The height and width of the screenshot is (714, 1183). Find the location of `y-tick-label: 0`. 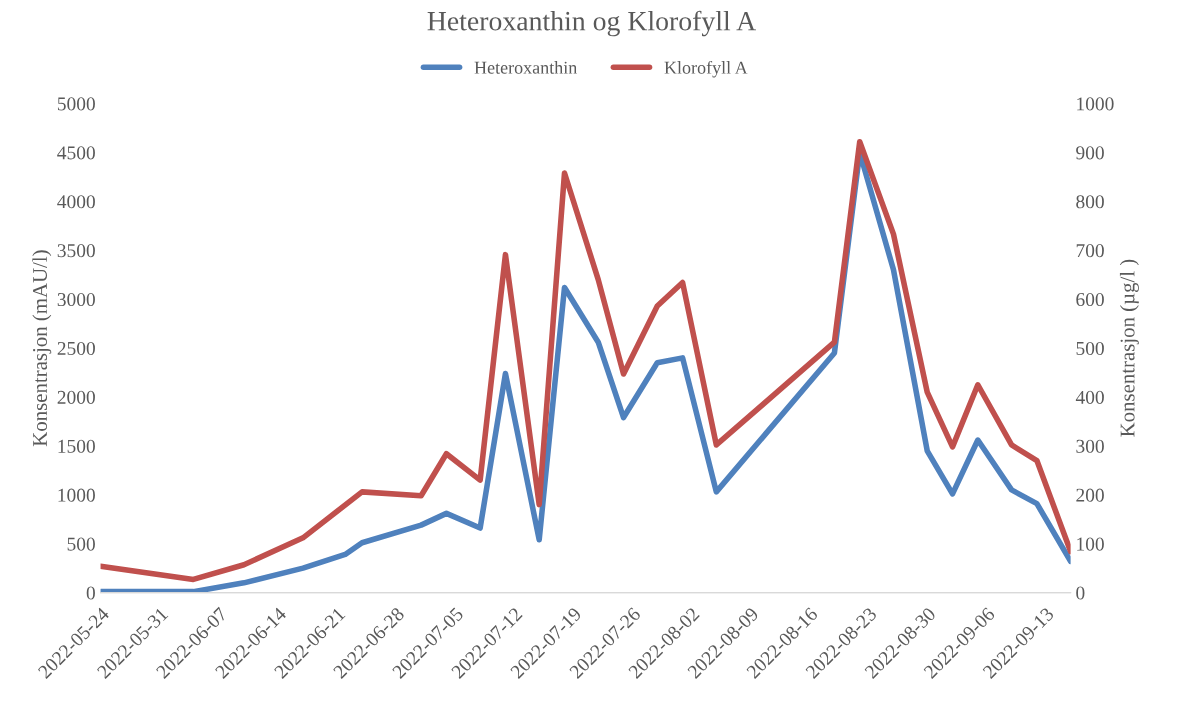

y-tick-label: 0 is located at coordinates (90, 593).